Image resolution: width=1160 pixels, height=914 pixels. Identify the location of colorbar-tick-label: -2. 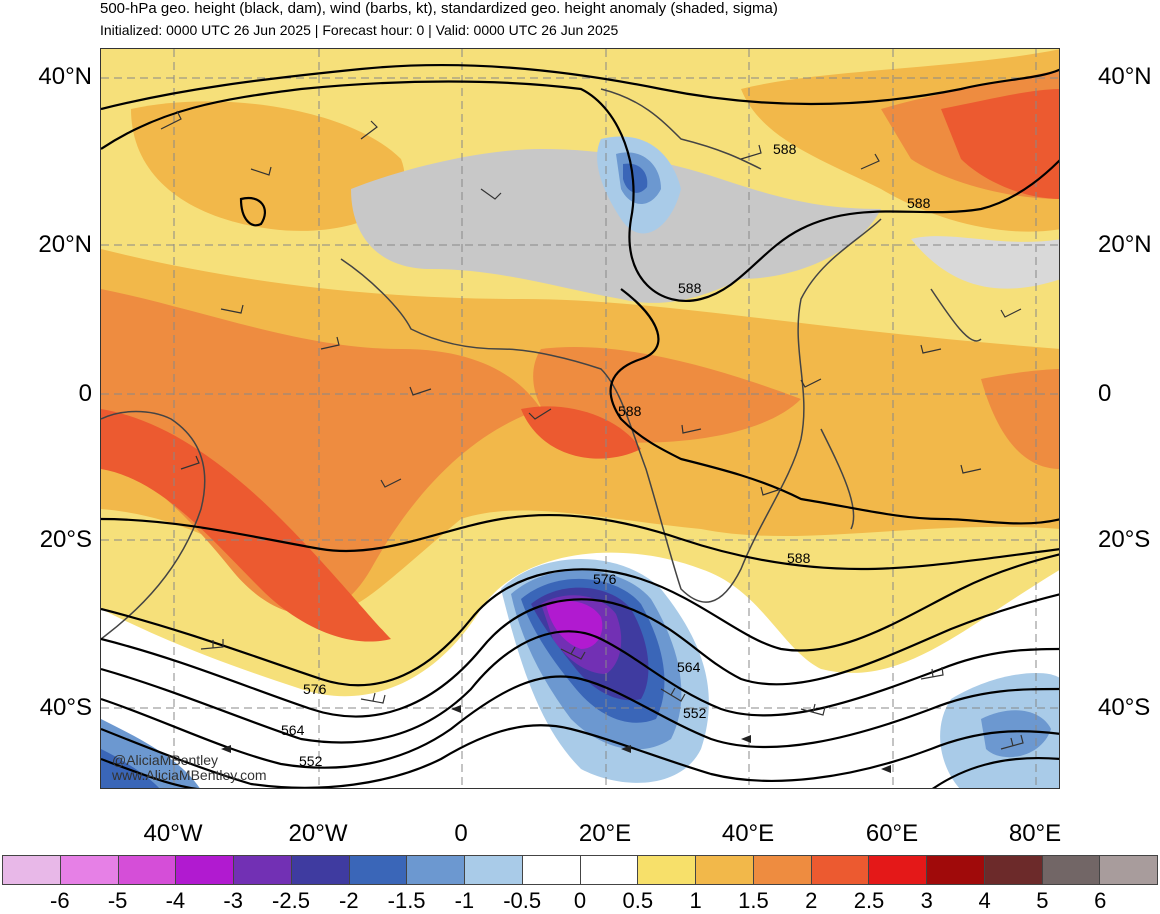
(349, 900).